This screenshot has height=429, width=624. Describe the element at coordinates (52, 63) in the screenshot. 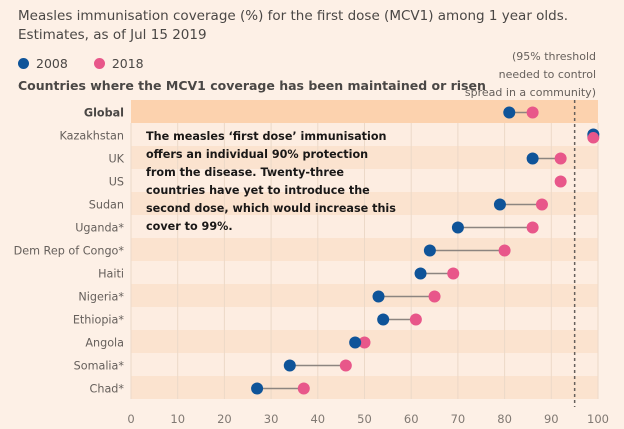

I see `legend-label-2008: 2008` at that location.